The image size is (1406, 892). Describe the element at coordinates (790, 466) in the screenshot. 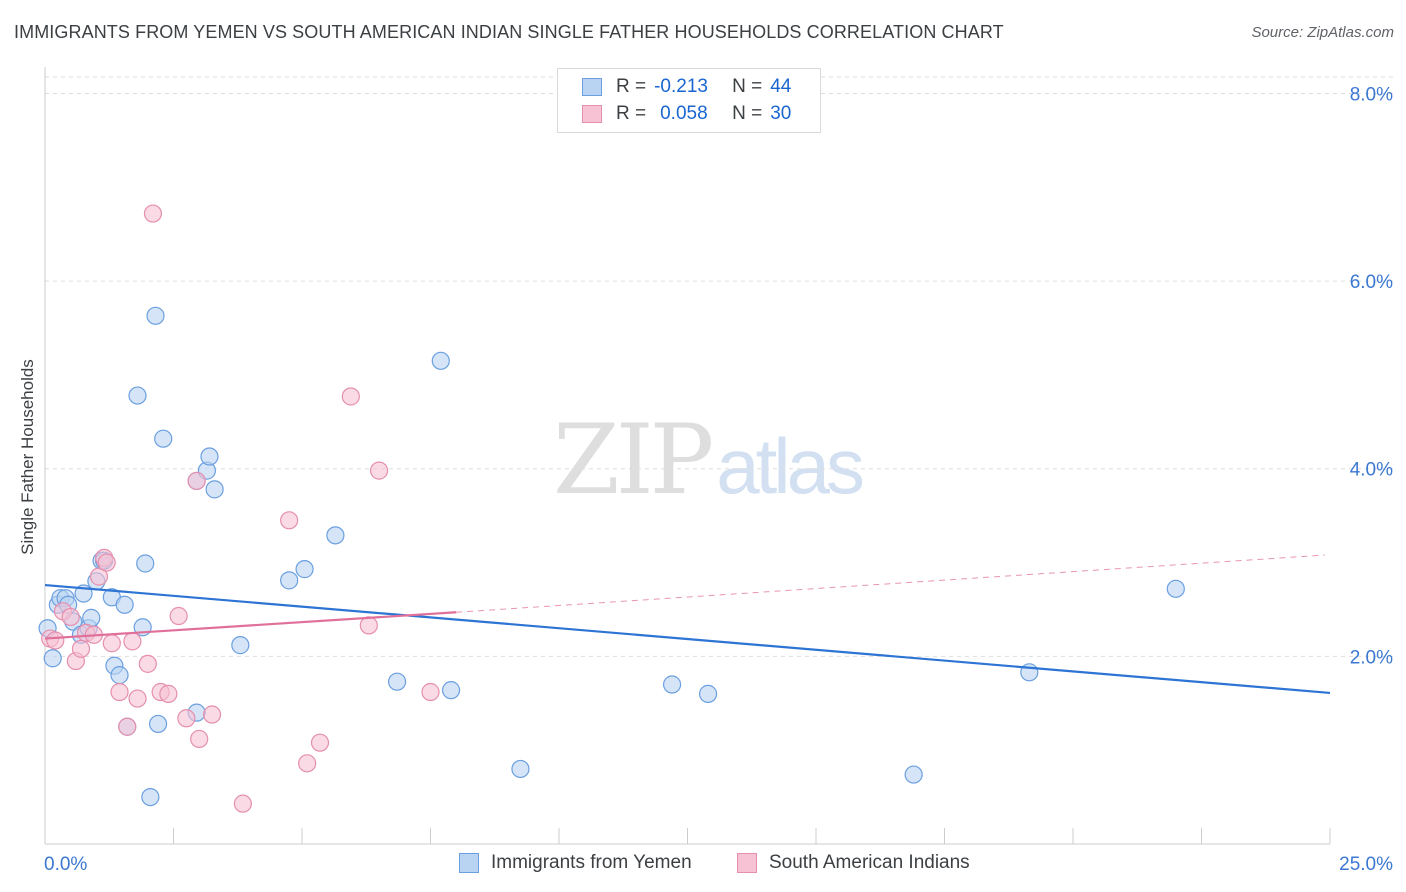

I see `watermark-atlas: atlas` at that location.